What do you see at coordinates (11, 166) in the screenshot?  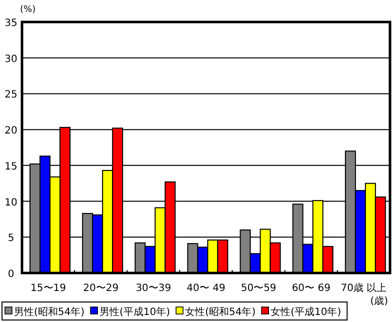 I see `y-tick-label: 15` at bounding box center [11, 166].